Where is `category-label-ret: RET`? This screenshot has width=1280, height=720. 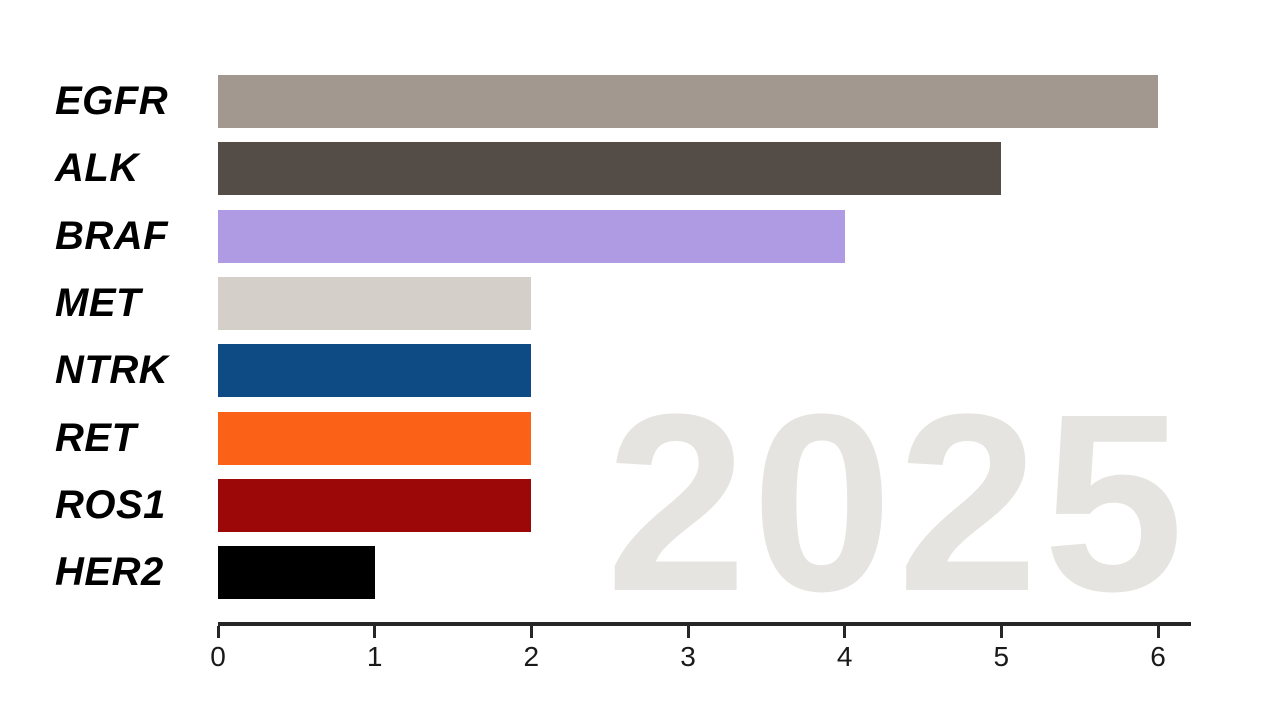 category-label-ret: RET is located at coordinates (96, 437).